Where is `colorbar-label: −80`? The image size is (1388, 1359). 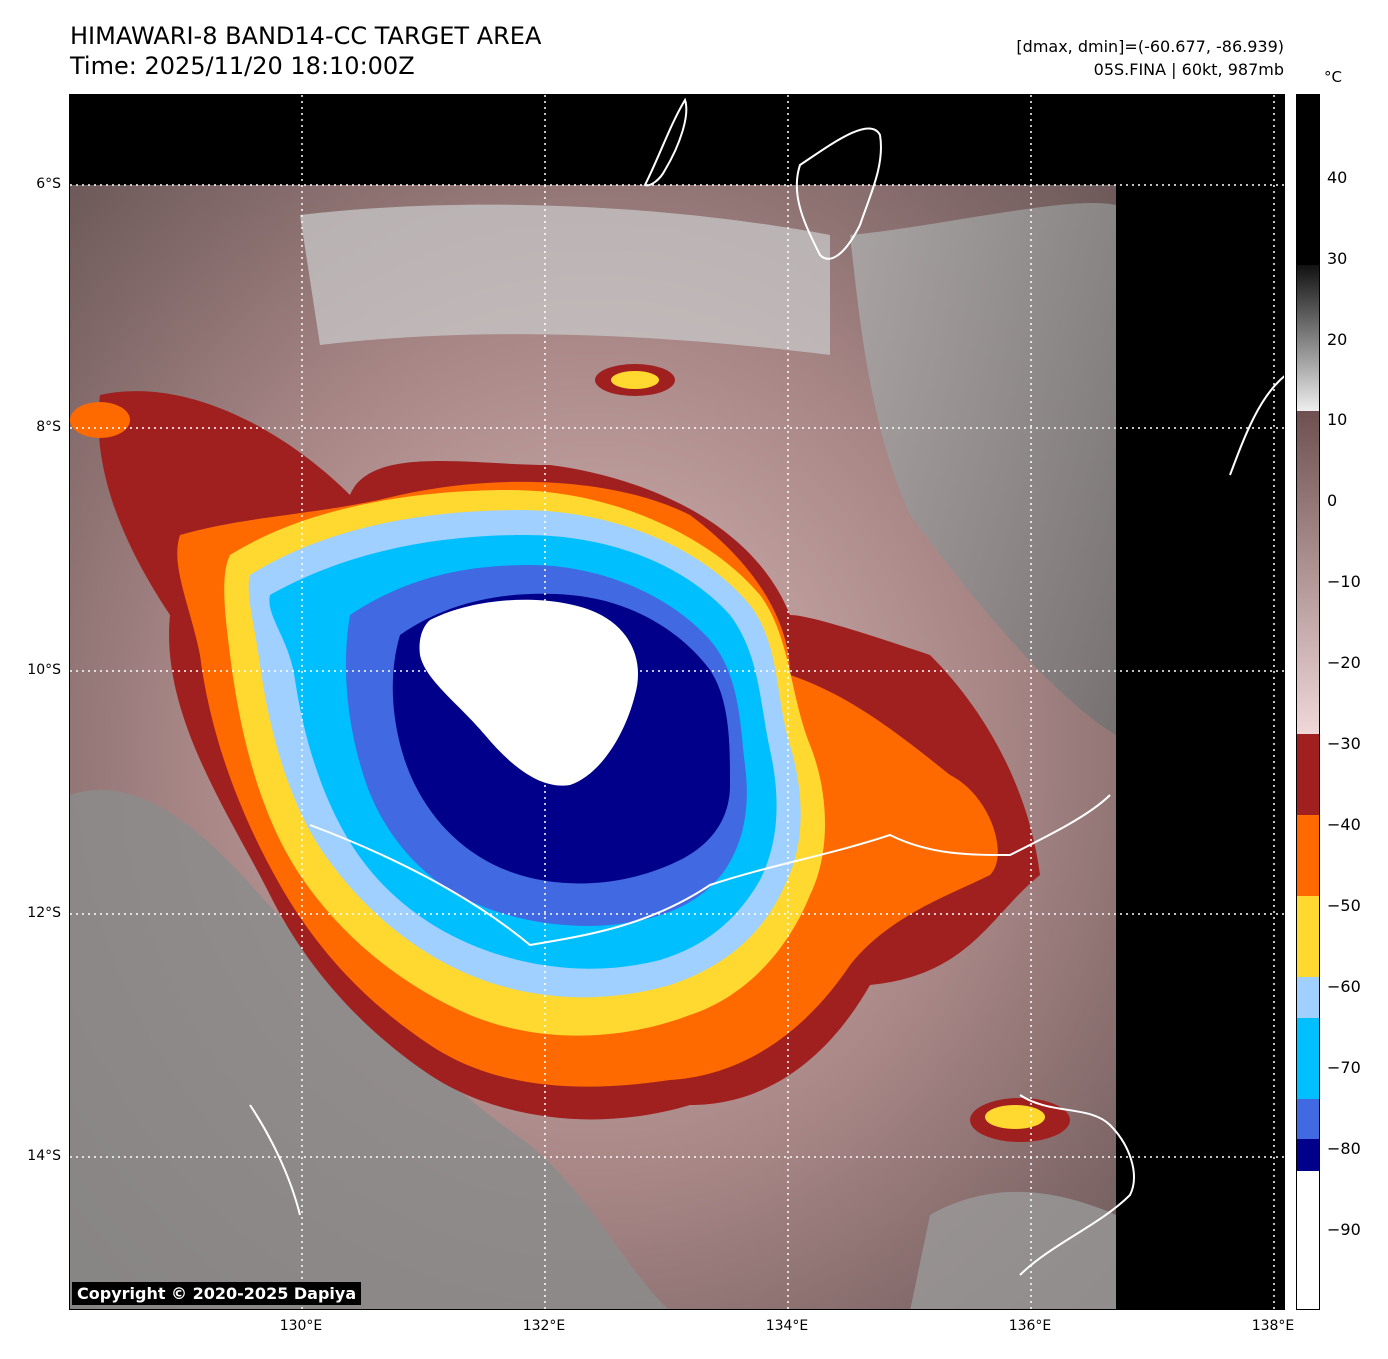 colorbar-label: −80 is located at coordinates (1344, 1148).